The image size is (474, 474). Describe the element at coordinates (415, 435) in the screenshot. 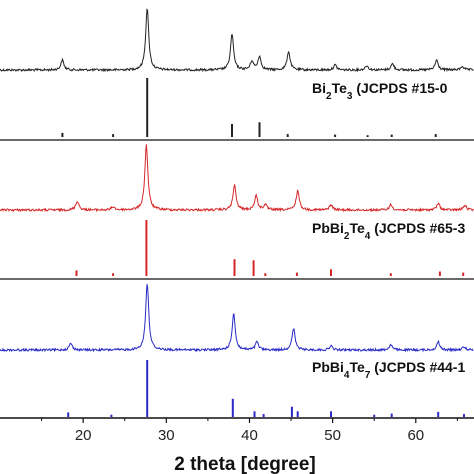

I see `x-tick-label: 60` at that location.